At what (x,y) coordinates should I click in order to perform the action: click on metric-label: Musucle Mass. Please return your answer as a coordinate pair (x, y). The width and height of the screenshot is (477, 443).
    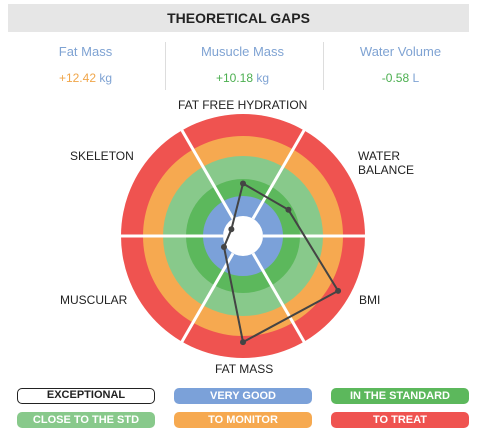
    Looking at the image, I should click on (242, 51).